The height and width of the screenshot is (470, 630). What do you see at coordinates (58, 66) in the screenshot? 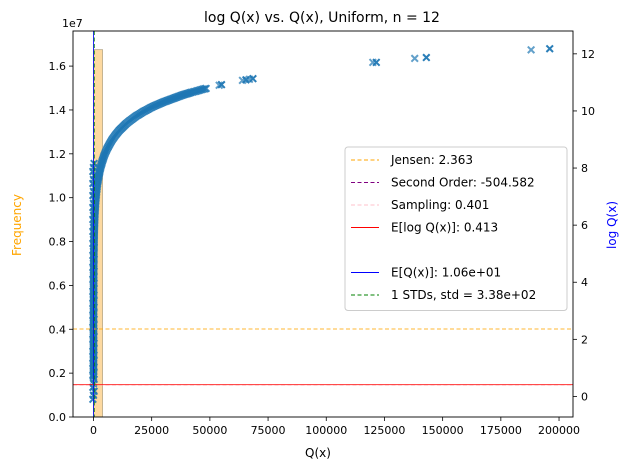
I see `y-left-tick-label-8: 1.6` at bounding box center [58, 66].